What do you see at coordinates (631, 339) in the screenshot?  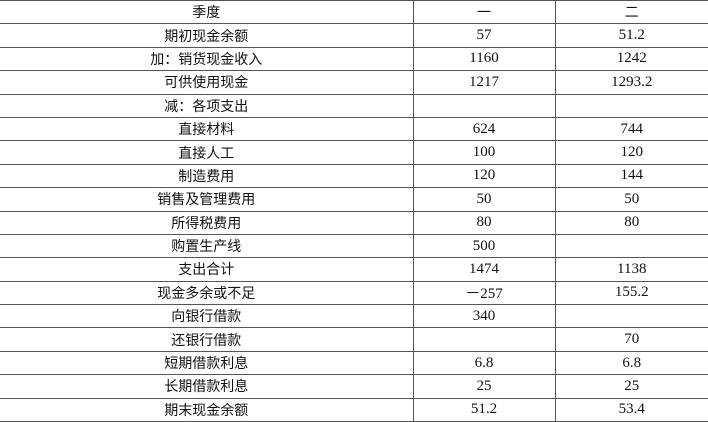 I see `cell-q2: 70` at bounding box center [631, 339].